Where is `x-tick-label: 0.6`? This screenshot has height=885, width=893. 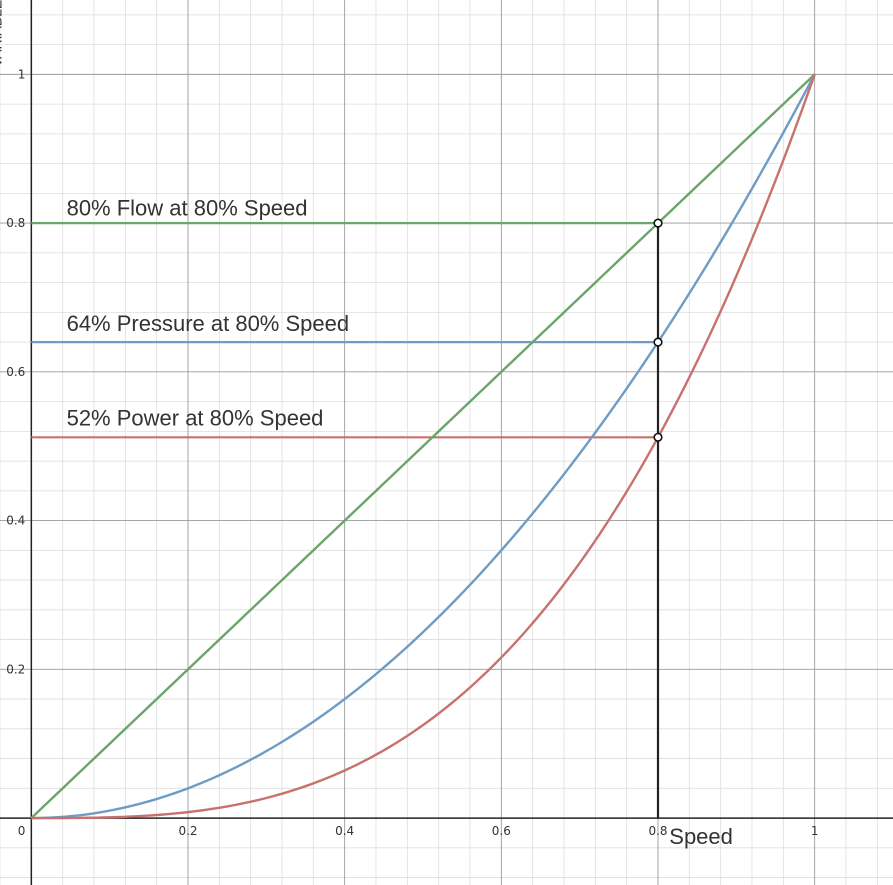 x-tick-label: 0.6 is located at coordinates (501, 831).